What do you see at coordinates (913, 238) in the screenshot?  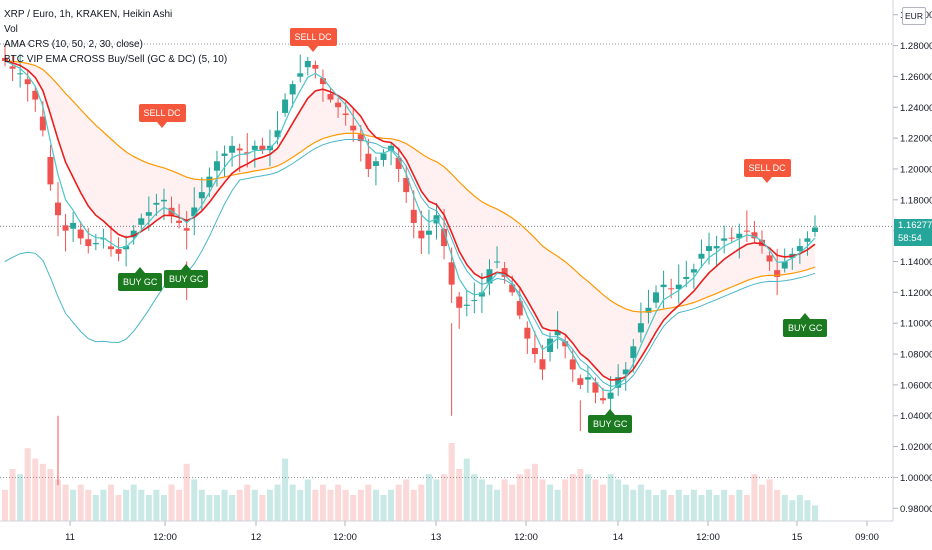 I see `price-tag: 58:54` at bounding box center [913, 238].